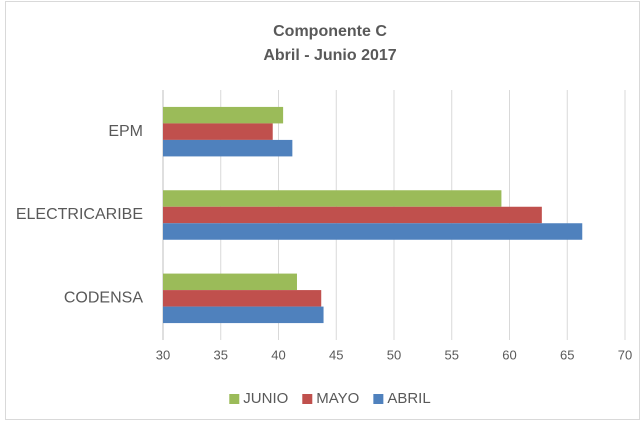 The width and height of the screenshot is (643, 422). Describe the element at coordinates (125, 131) in the screenshot. I see `y-tick-label: EPM` at that location.